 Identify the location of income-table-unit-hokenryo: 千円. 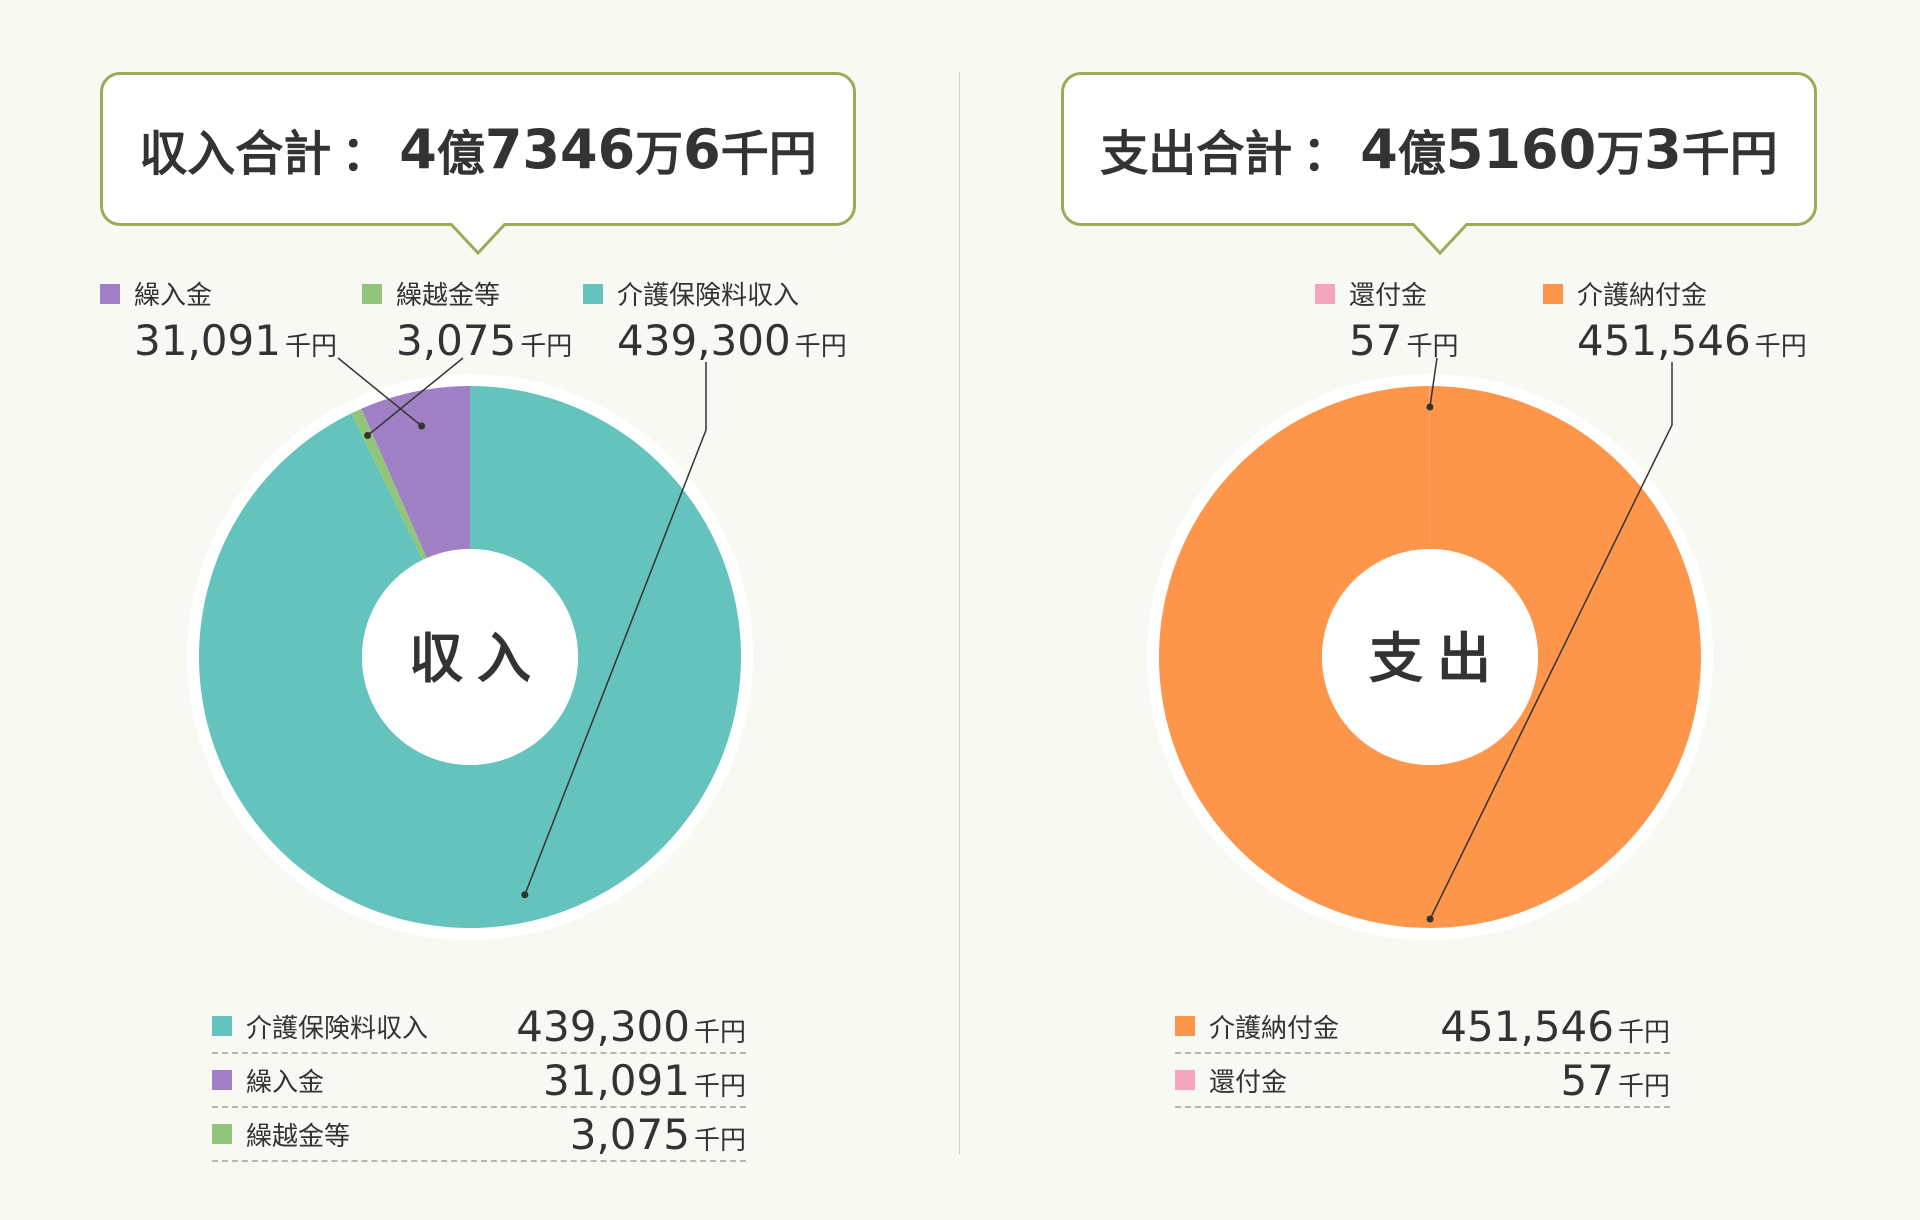
(719, 1032).